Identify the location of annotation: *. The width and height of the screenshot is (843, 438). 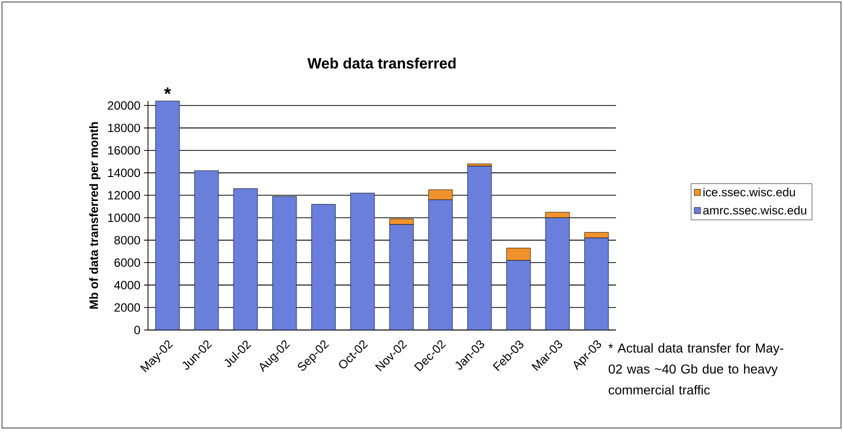
(167, 90).